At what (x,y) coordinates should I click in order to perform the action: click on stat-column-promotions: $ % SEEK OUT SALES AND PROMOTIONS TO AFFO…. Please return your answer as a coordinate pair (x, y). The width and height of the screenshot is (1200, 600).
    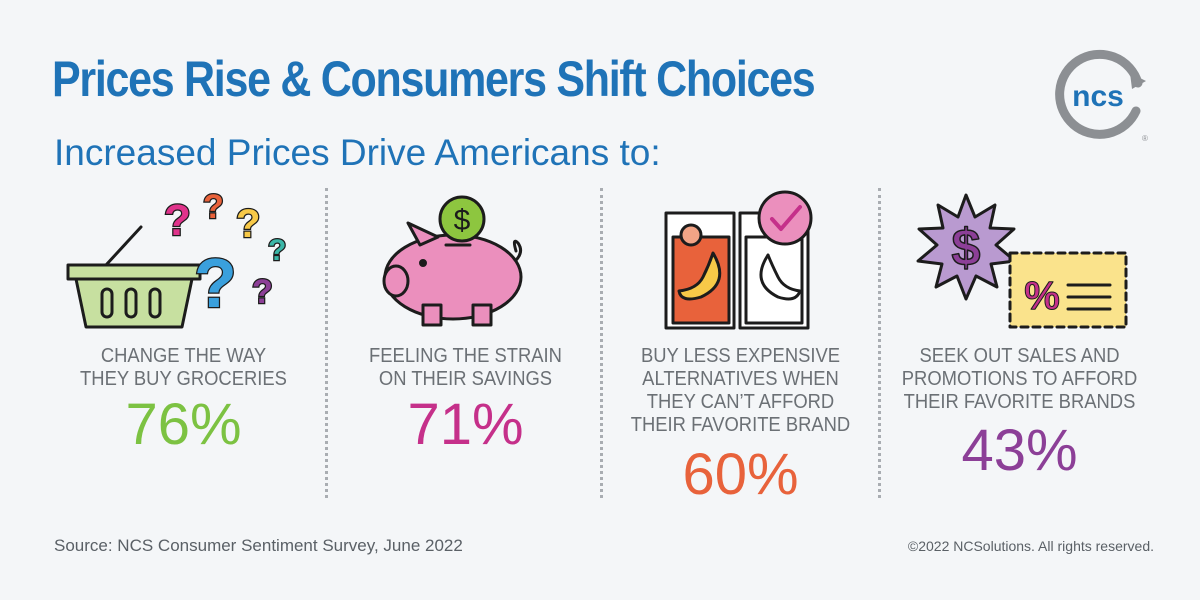
    Looking at the image, I should click on (1019, 345).